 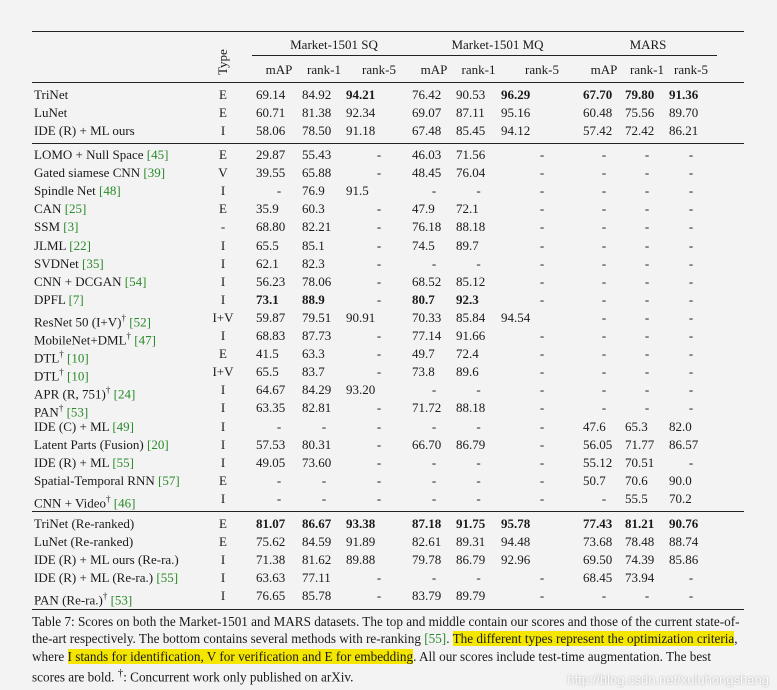 What do you see at coordinates (120, 673) in the screenshot?
I see `caption-dagger: †` at bounding box center [120, 673].